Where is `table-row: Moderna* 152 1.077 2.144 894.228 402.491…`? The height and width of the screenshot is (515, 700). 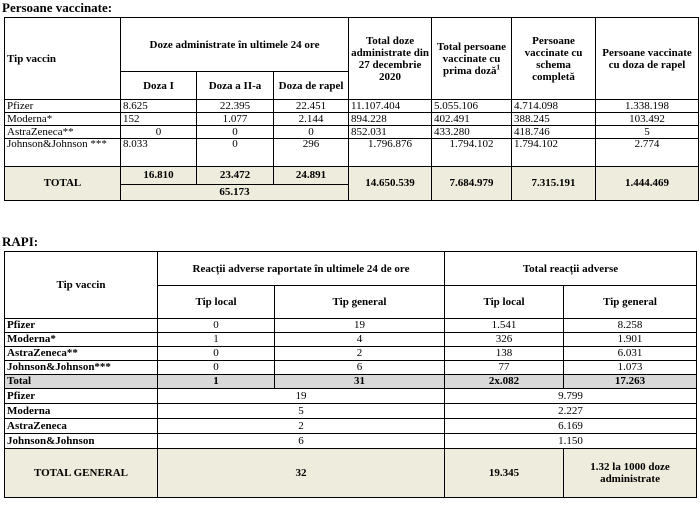
table-row: Moderna* 152 1.077 2.144 894.228 402.491… is located at coordinates (352, 119).